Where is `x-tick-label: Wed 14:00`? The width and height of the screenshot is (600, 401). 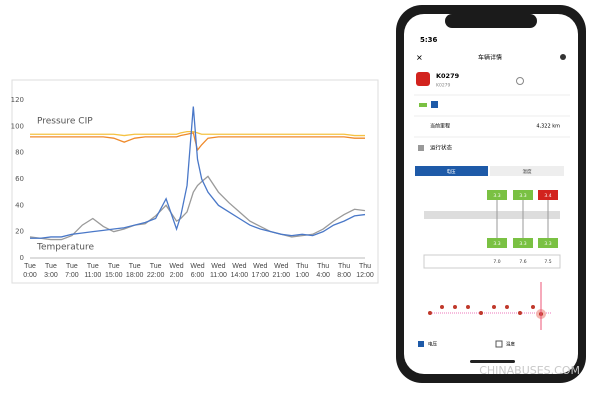 x-tick-label: Wed 14:00 is located at coordinates (239, 271).